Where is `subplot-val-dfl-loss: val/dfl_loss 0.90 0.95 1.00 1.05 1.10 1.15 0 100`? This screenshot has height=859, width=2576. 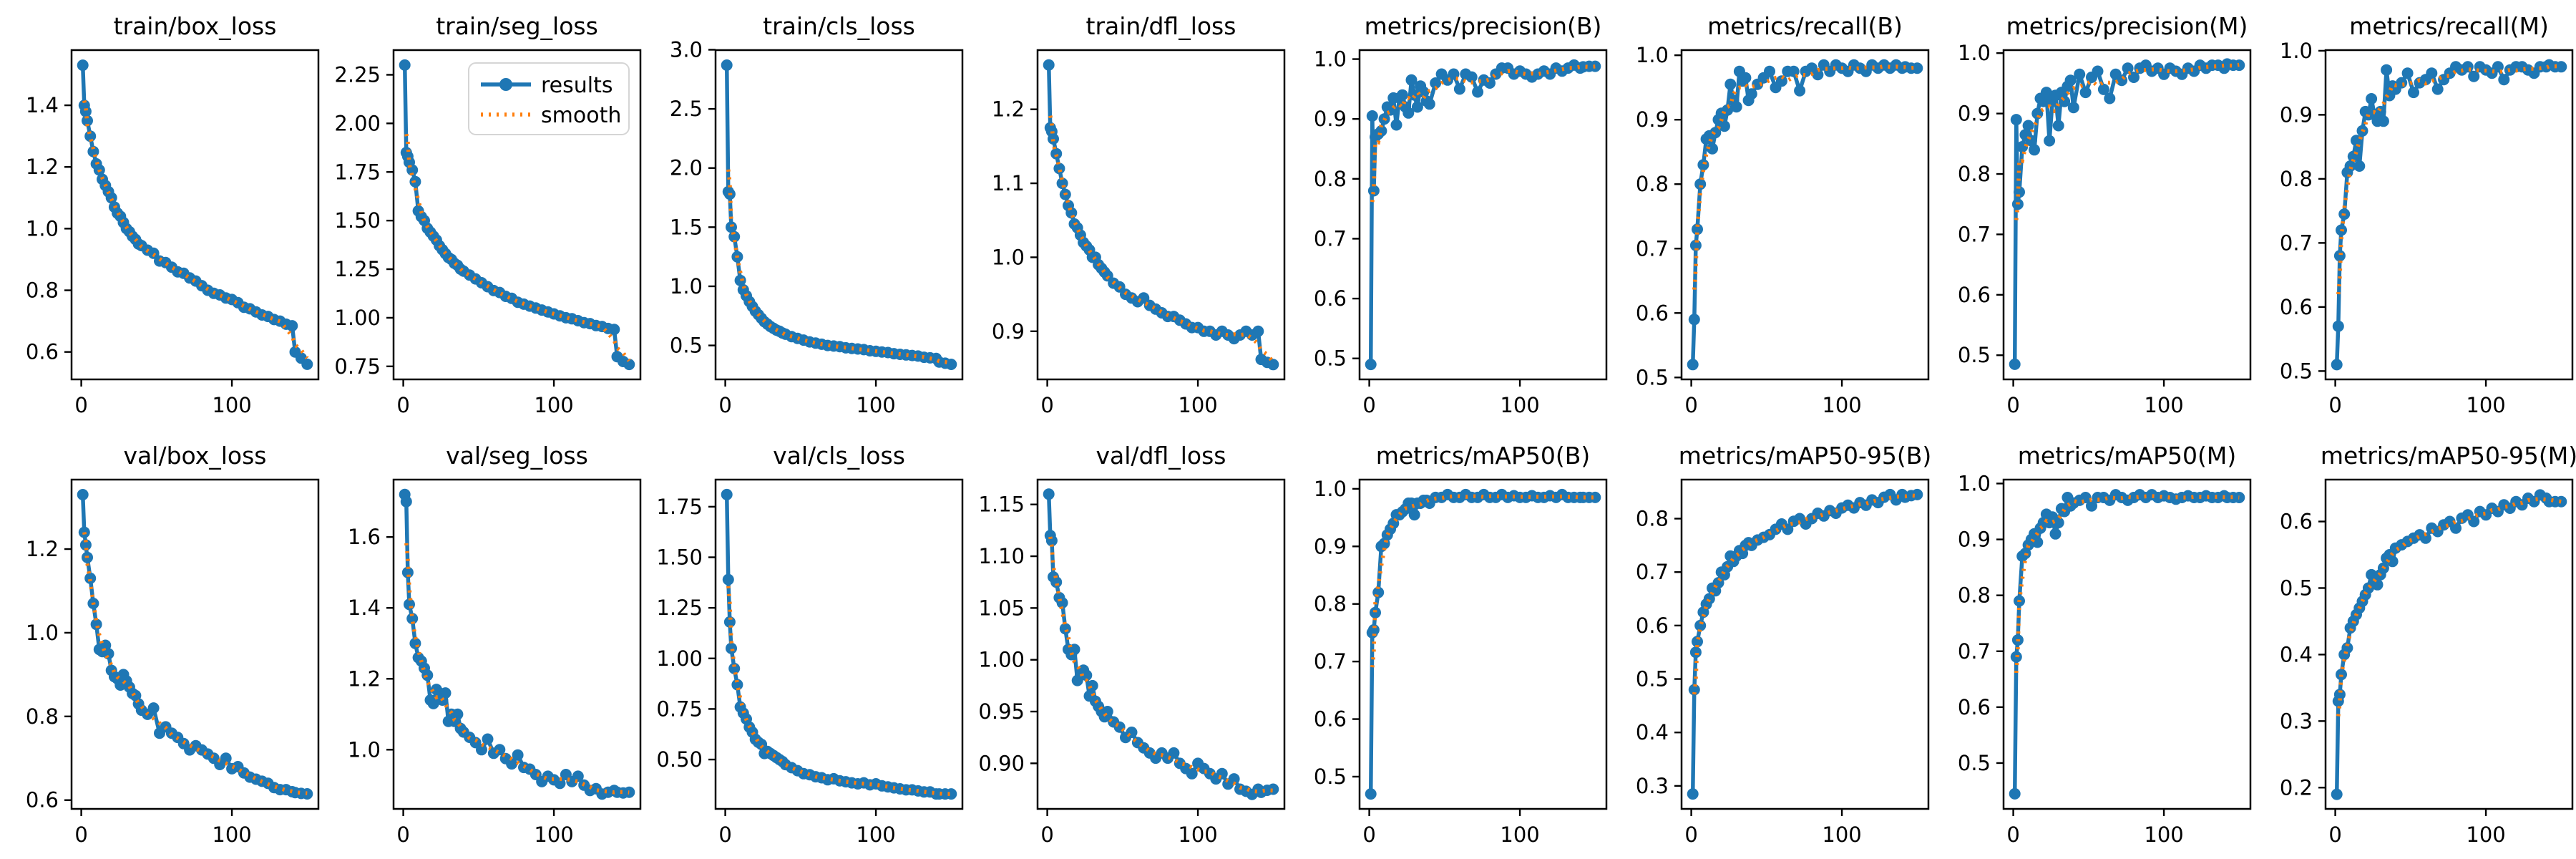
subplot-val-dfl-loss: val/dfl_loss 0.90 0.95 1.00 1.05 1.10 1.15 0 100 is located at coordinates (1132, 644).